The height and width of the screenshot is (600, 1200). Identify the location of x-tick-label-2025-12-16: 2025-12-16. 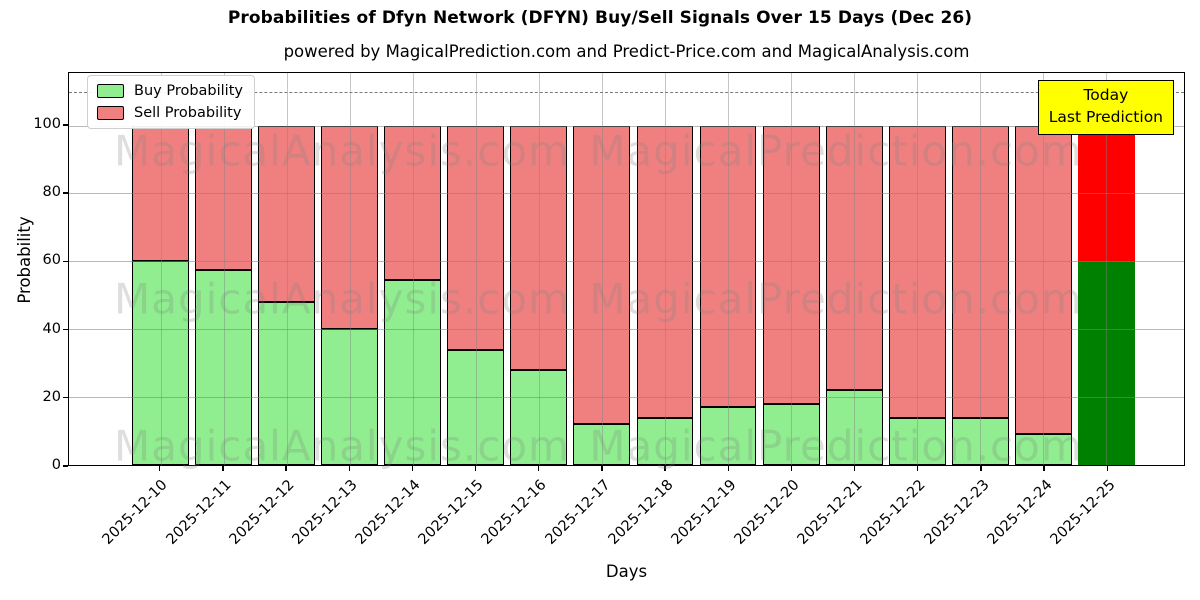
(515, 512).